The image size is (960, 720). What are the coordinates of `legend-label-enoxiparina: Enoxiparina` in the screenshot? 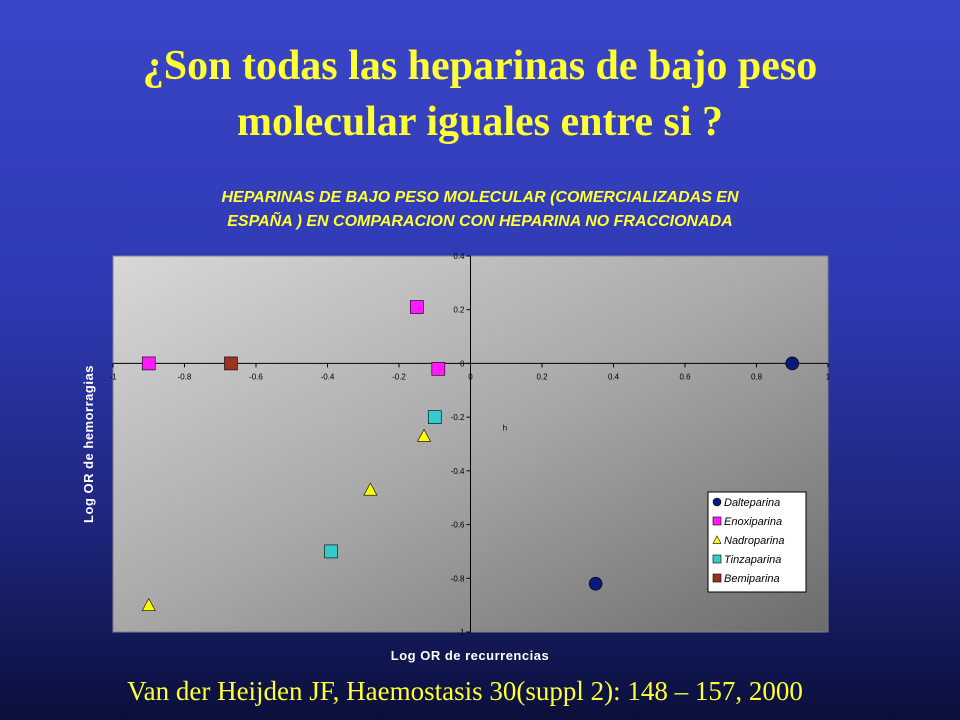 It's located at (753, 522).